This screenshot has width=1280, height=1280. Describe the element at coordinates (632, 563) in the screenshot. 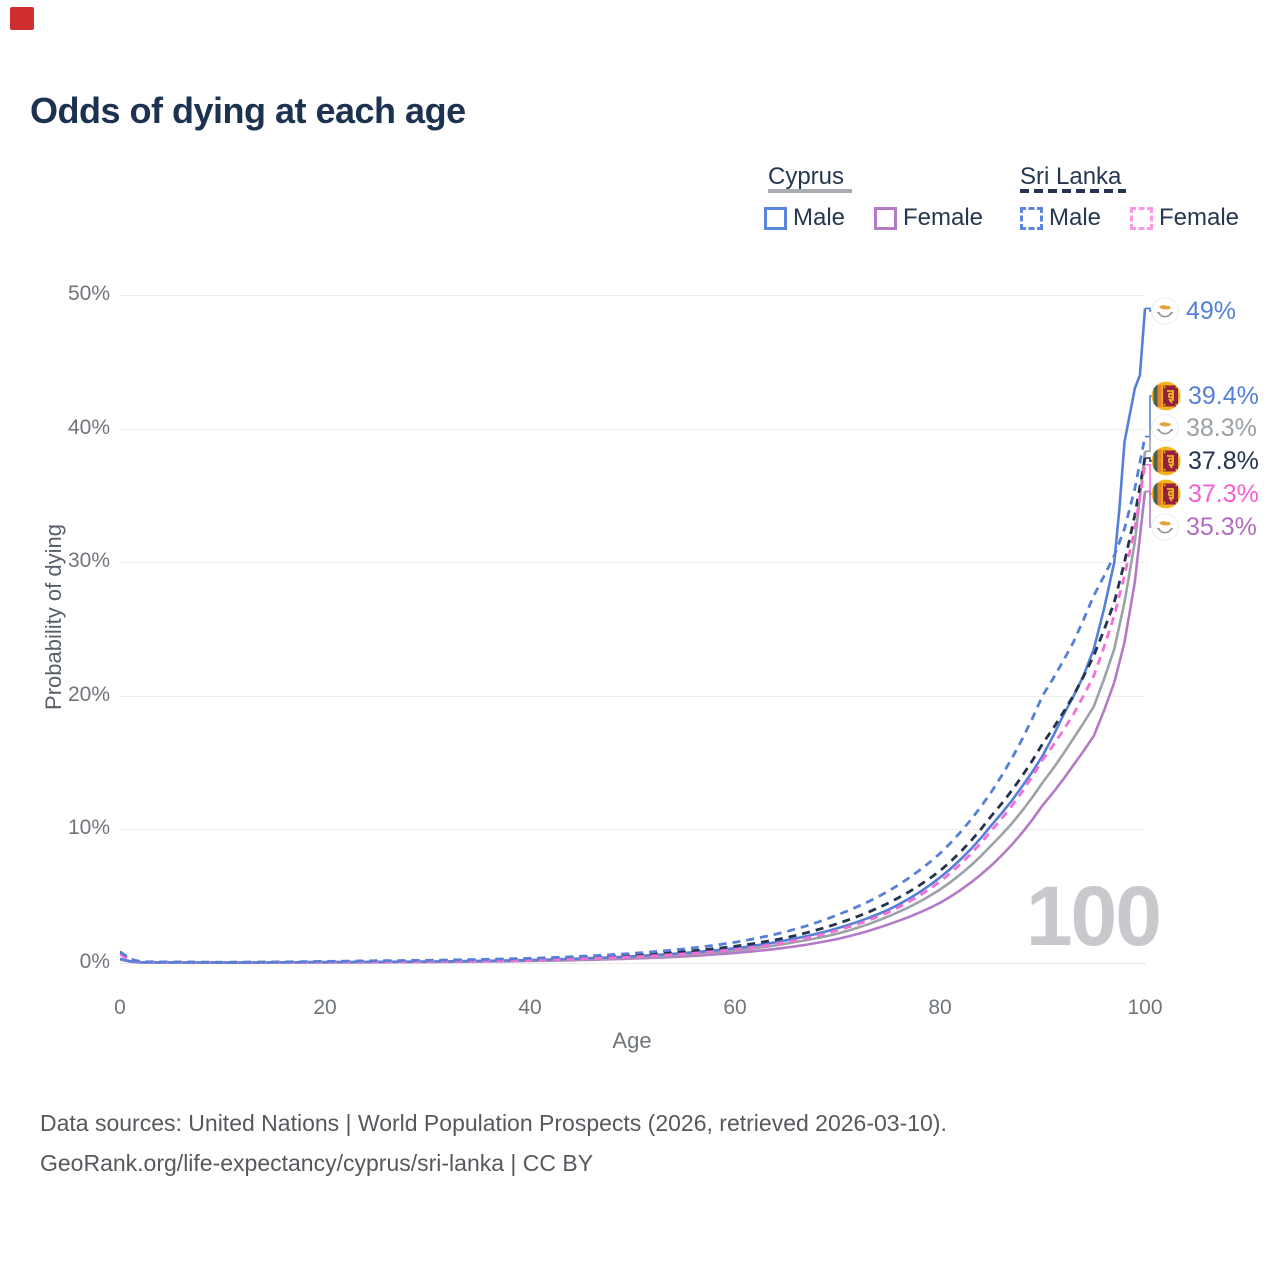

I see `gridline-30%` at that location.